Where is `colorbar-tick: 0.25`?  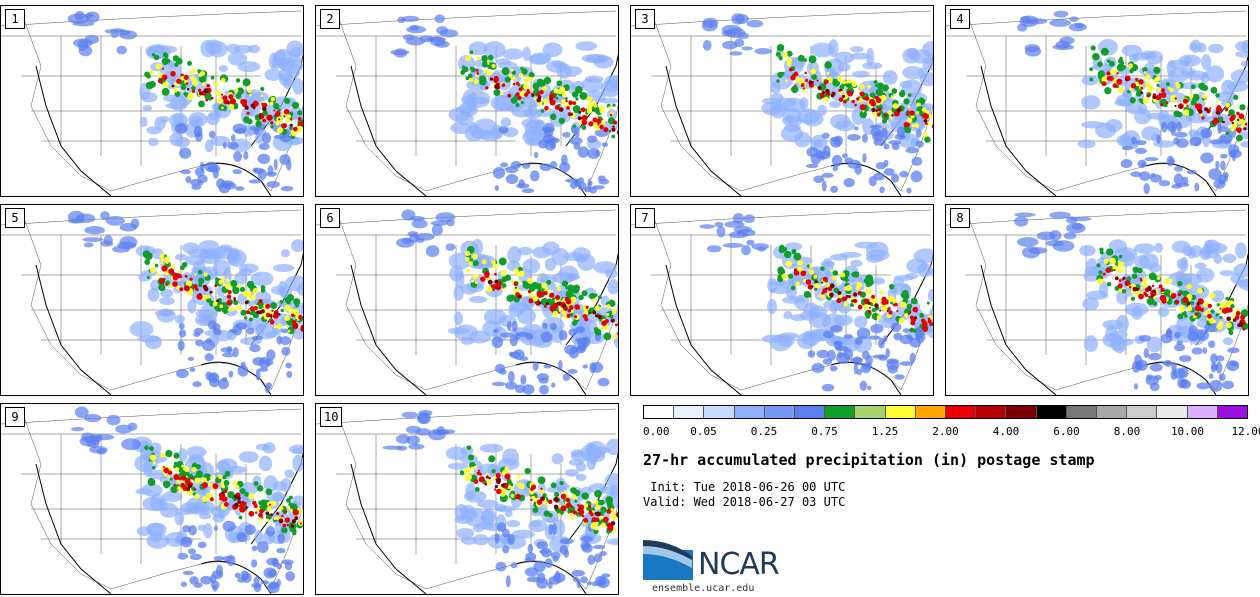 colorbar-tick: 0.25 is located at coordinates (764, 431).